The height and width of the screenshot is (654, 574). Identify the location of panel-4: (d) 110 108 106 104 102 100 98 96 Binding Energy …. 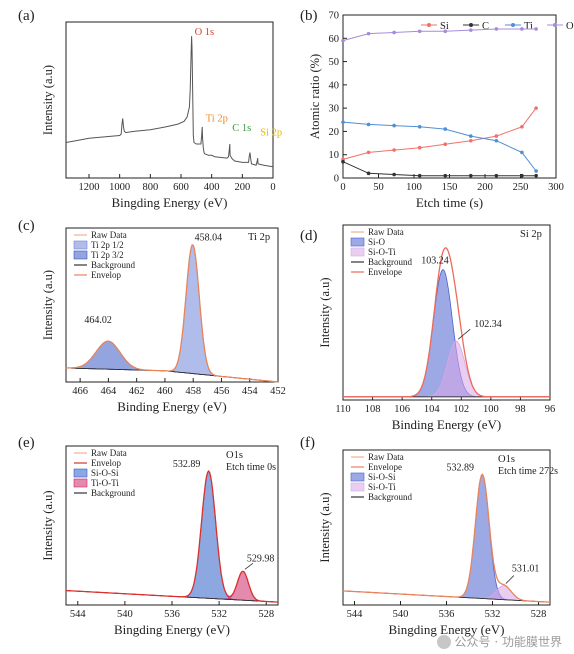
(428, 328).